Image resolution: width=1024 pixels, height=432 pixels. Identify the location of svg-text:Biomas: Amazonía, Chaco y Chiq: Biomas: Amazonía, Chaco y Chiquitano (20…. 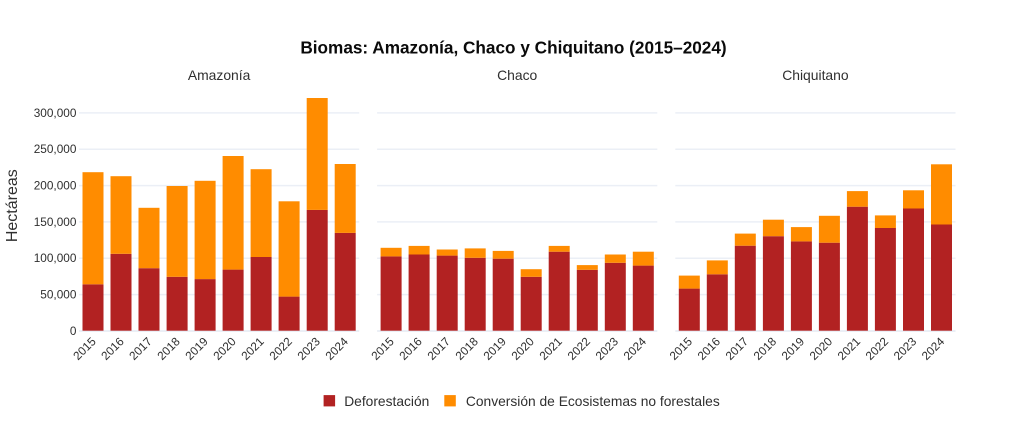
(513, 48).